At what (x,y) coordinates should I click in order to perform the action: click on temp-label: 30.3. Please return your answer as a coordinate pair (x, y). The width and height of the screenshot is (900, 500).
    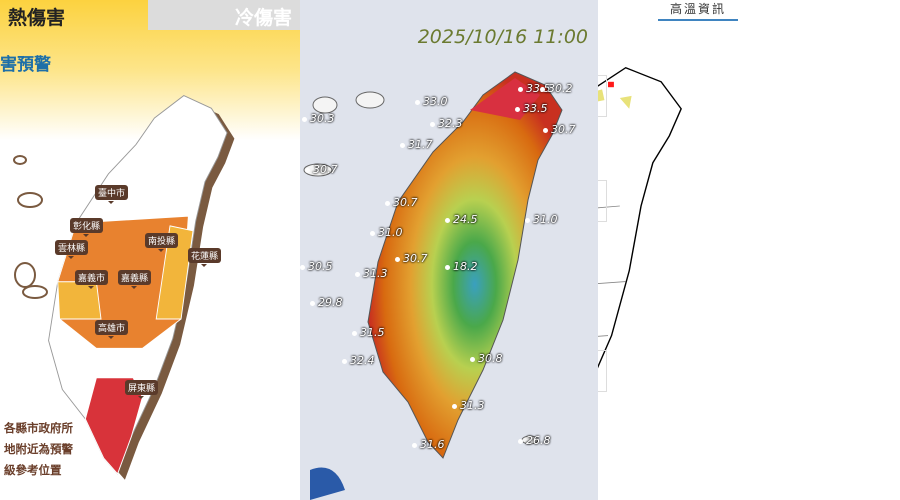
    Looking at the image, I should click on (318, 118).